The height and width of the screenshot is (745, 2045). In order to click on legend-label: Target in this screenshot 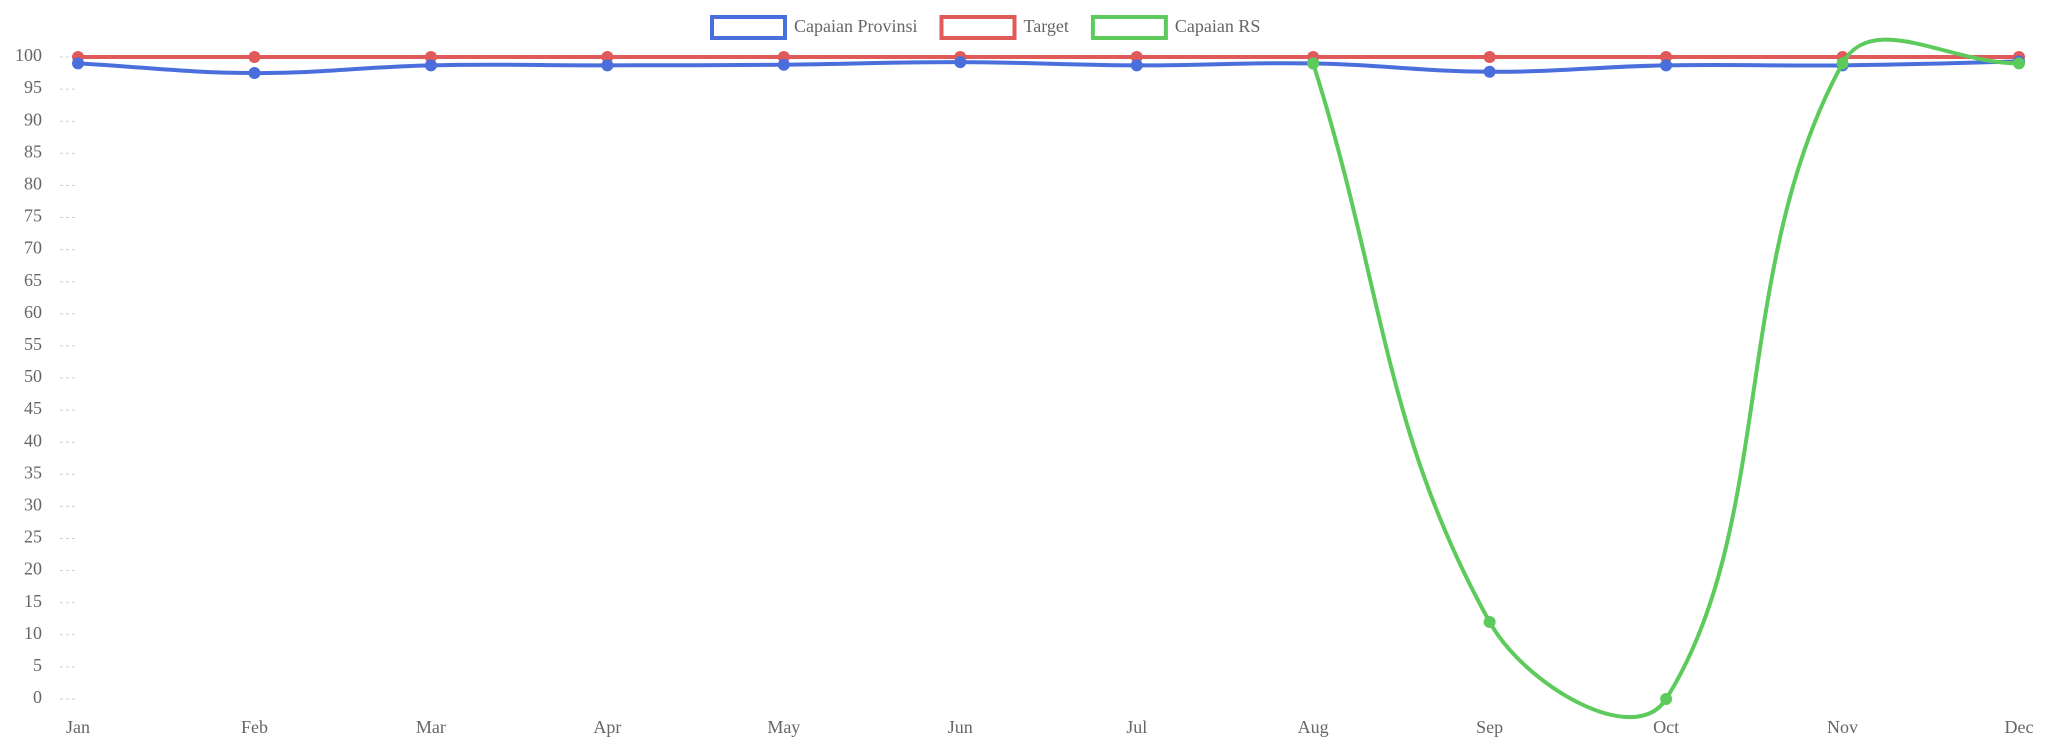, I will do `click(1046, 26)`.